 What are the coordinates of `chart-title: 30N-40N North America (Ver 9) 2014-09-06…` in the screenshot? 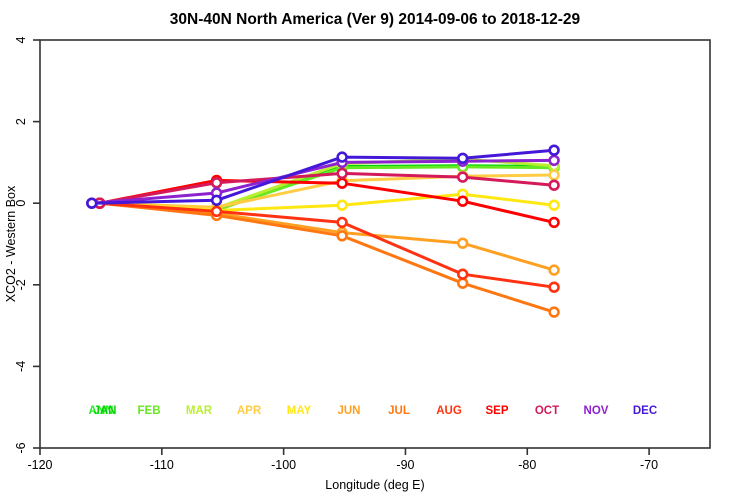 It's located at (375, 19).